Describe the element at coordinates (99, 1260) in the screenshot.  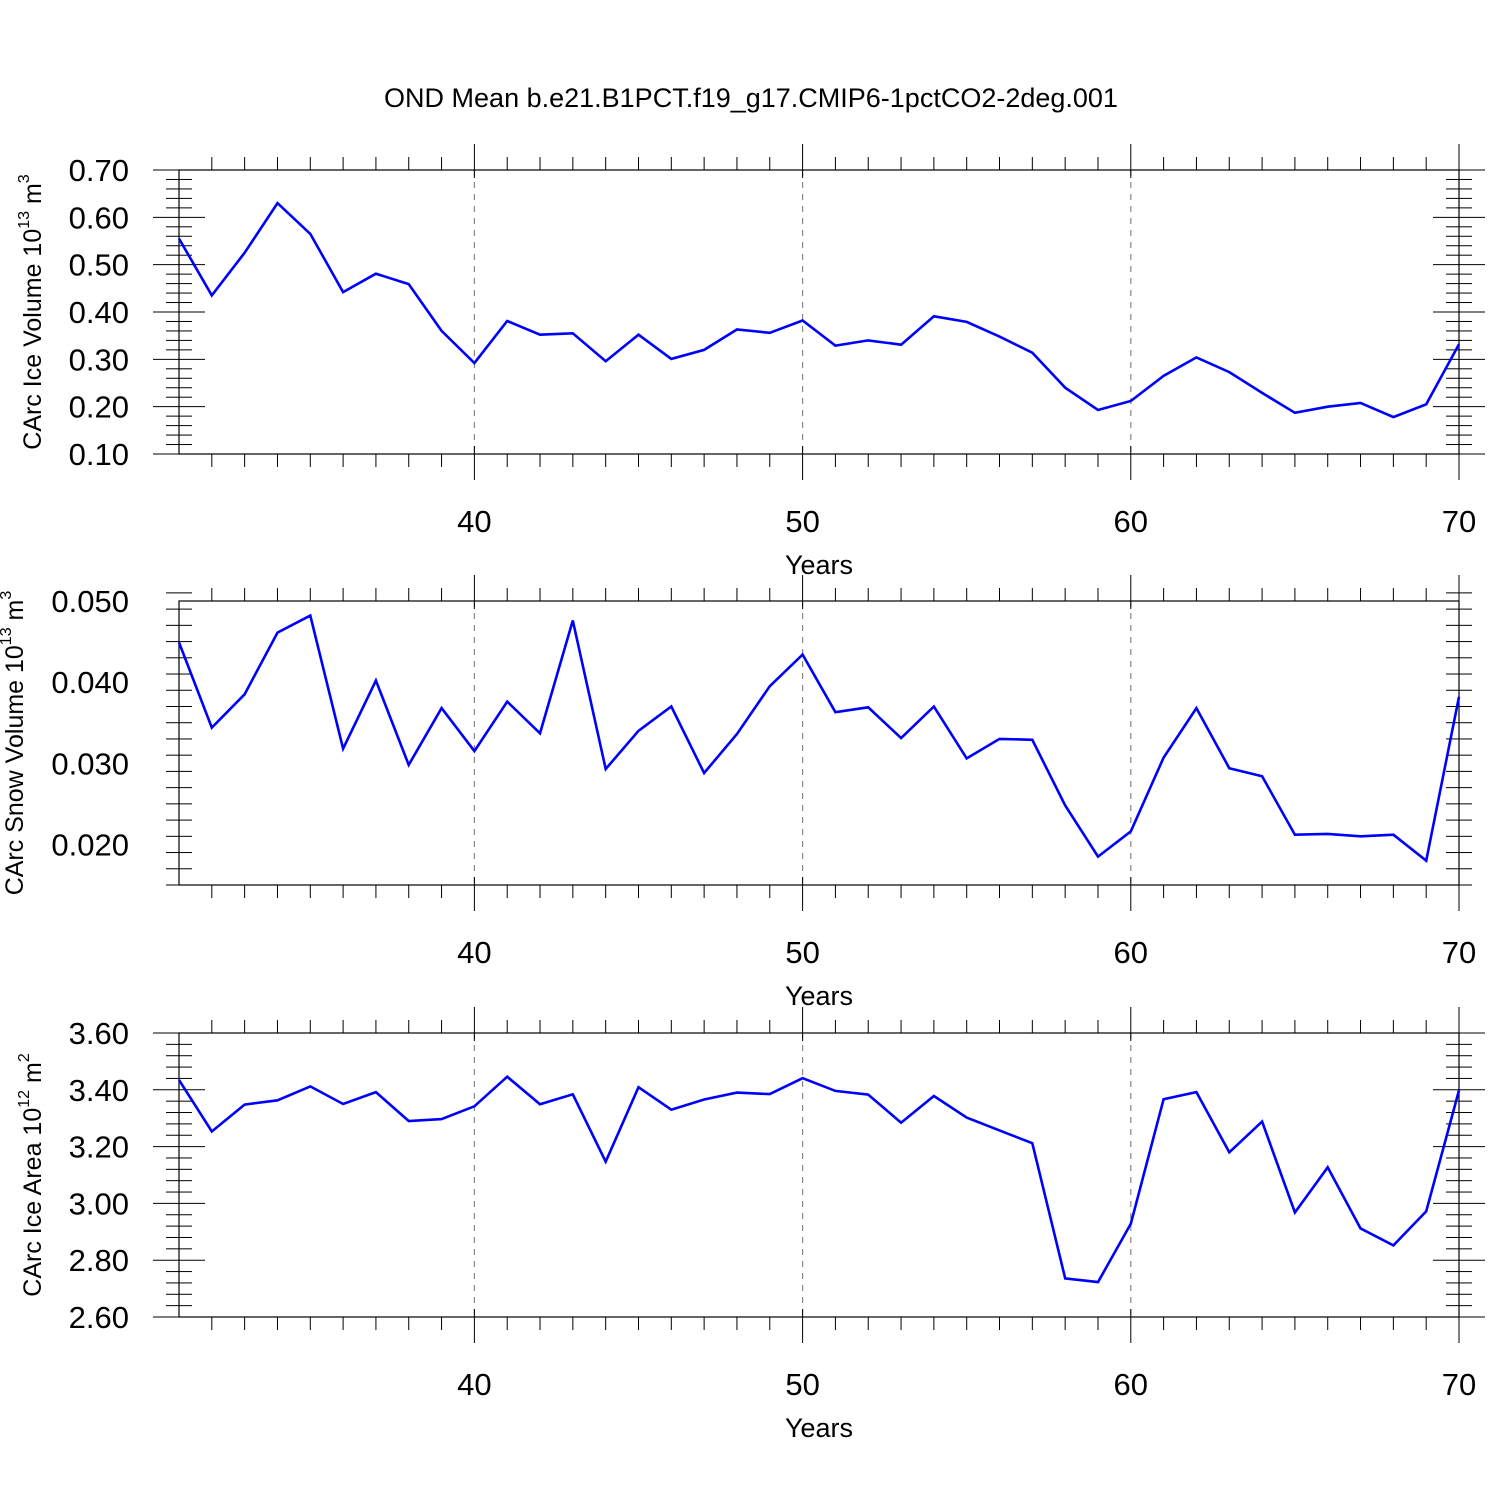
I see `y-tick-label: 2.80` at that location.